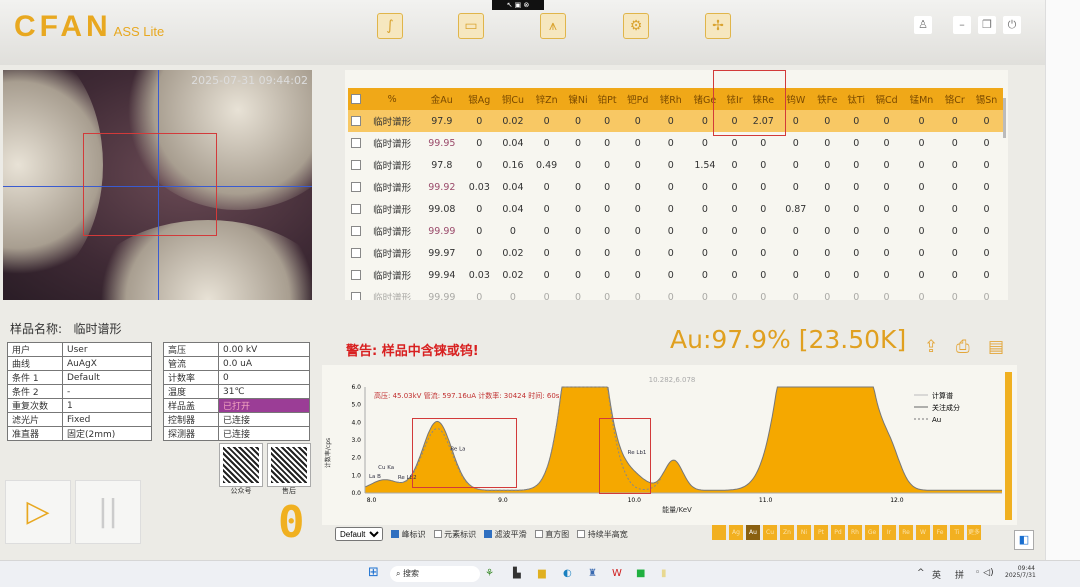 This screenshot has width=1080, height=587. I want to click on chart-controls: Default 峰标识 元素标识 滤波平滑 直方图 持续半高宽, so click(481, 534).